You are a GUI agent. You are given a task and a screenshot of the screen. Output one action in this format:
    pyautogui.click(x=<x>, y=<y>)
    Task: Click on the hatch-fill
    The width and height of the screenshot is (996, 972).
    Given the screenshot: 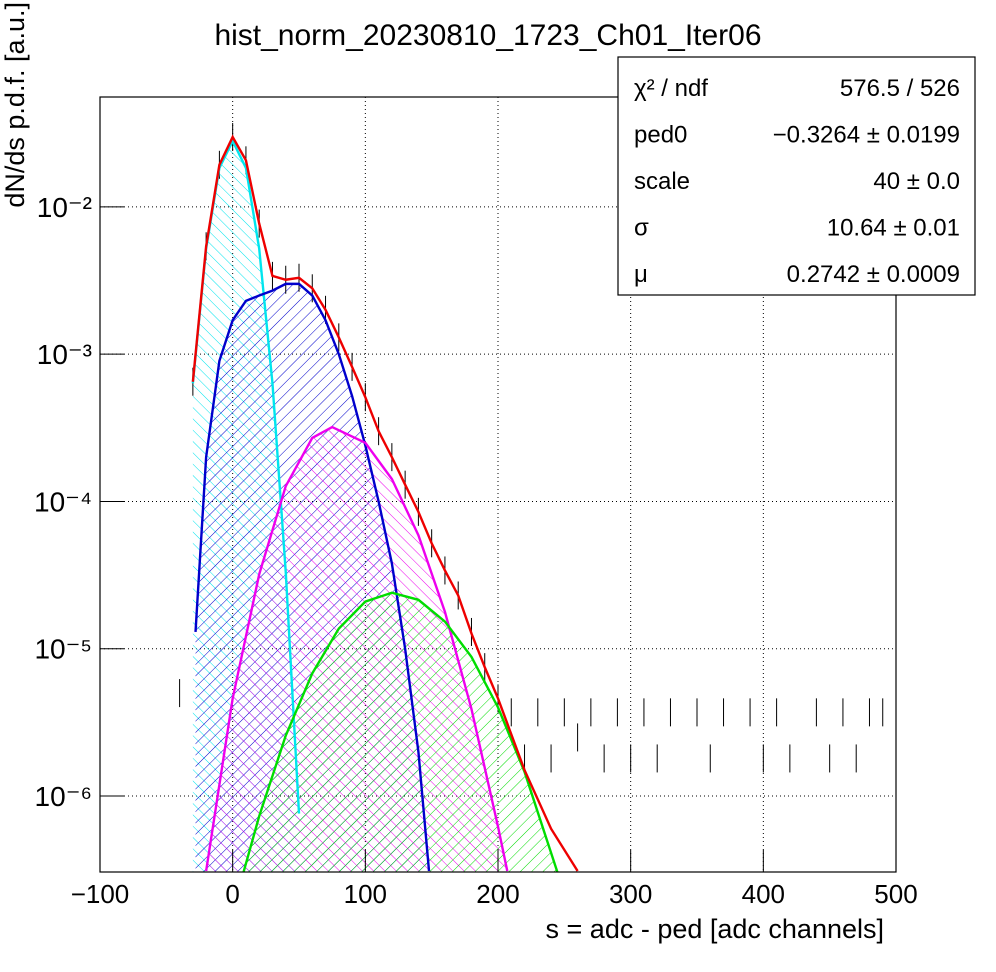 What is the action you would take?
    pyautogui.click(x=400, y=732)
    